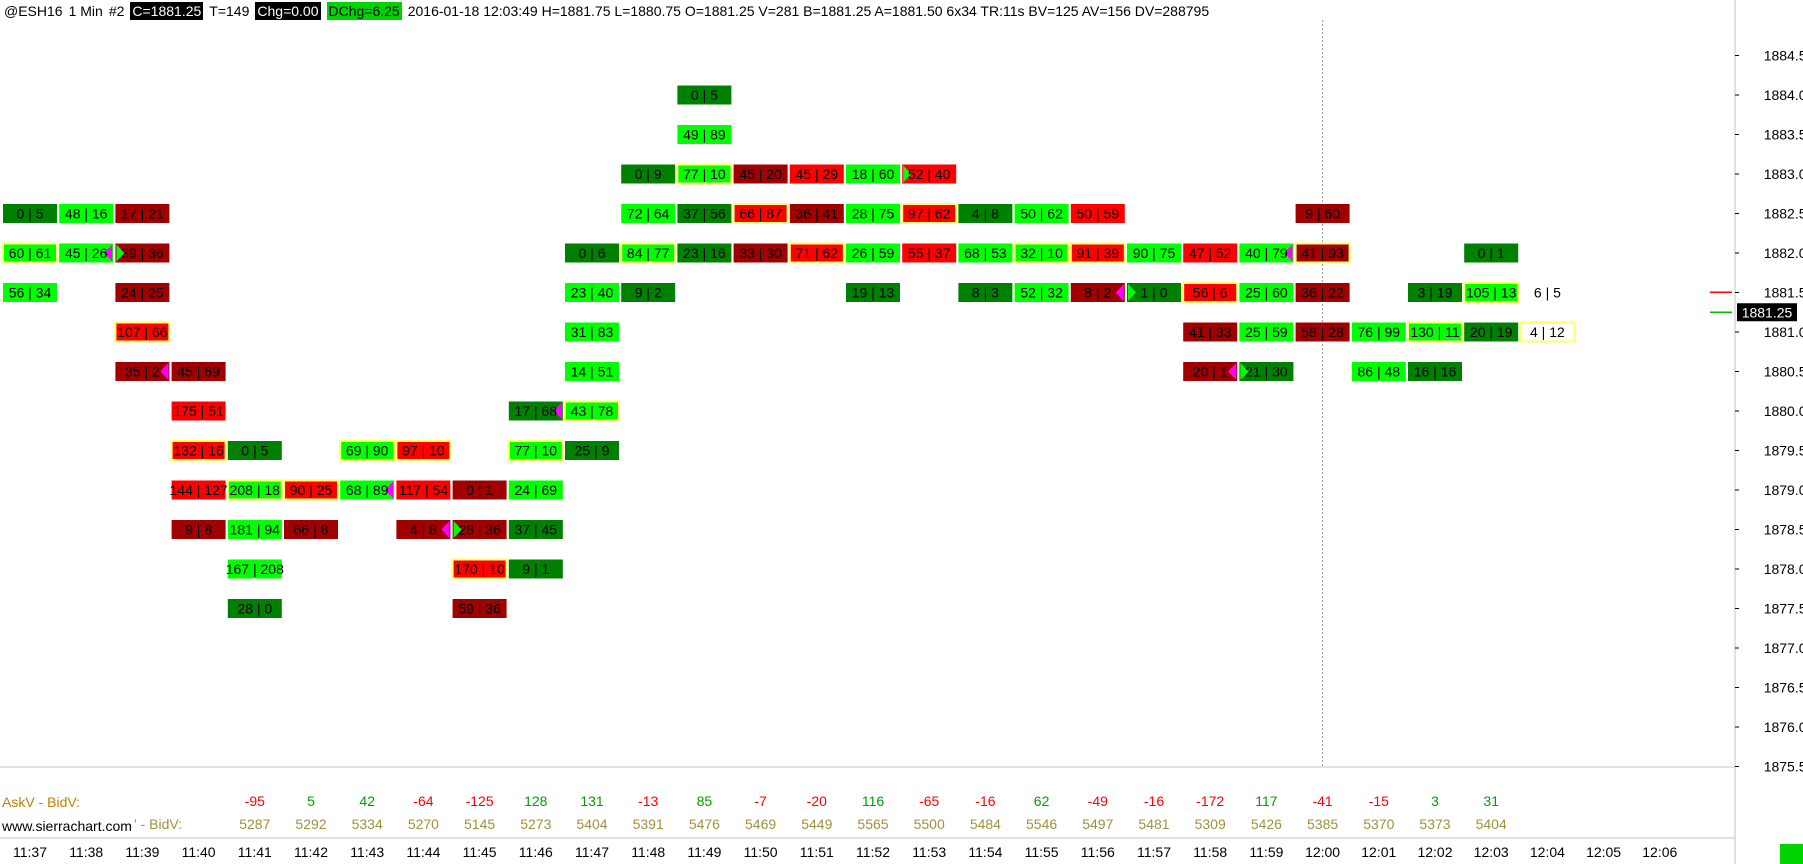 The width and height of the screenshot is (1803, 864). What do you see at coordinates (1435, 372) in the screenshot?
I see `footprint-cell-value: 16 | 16` at bounding box center [1435, 372].